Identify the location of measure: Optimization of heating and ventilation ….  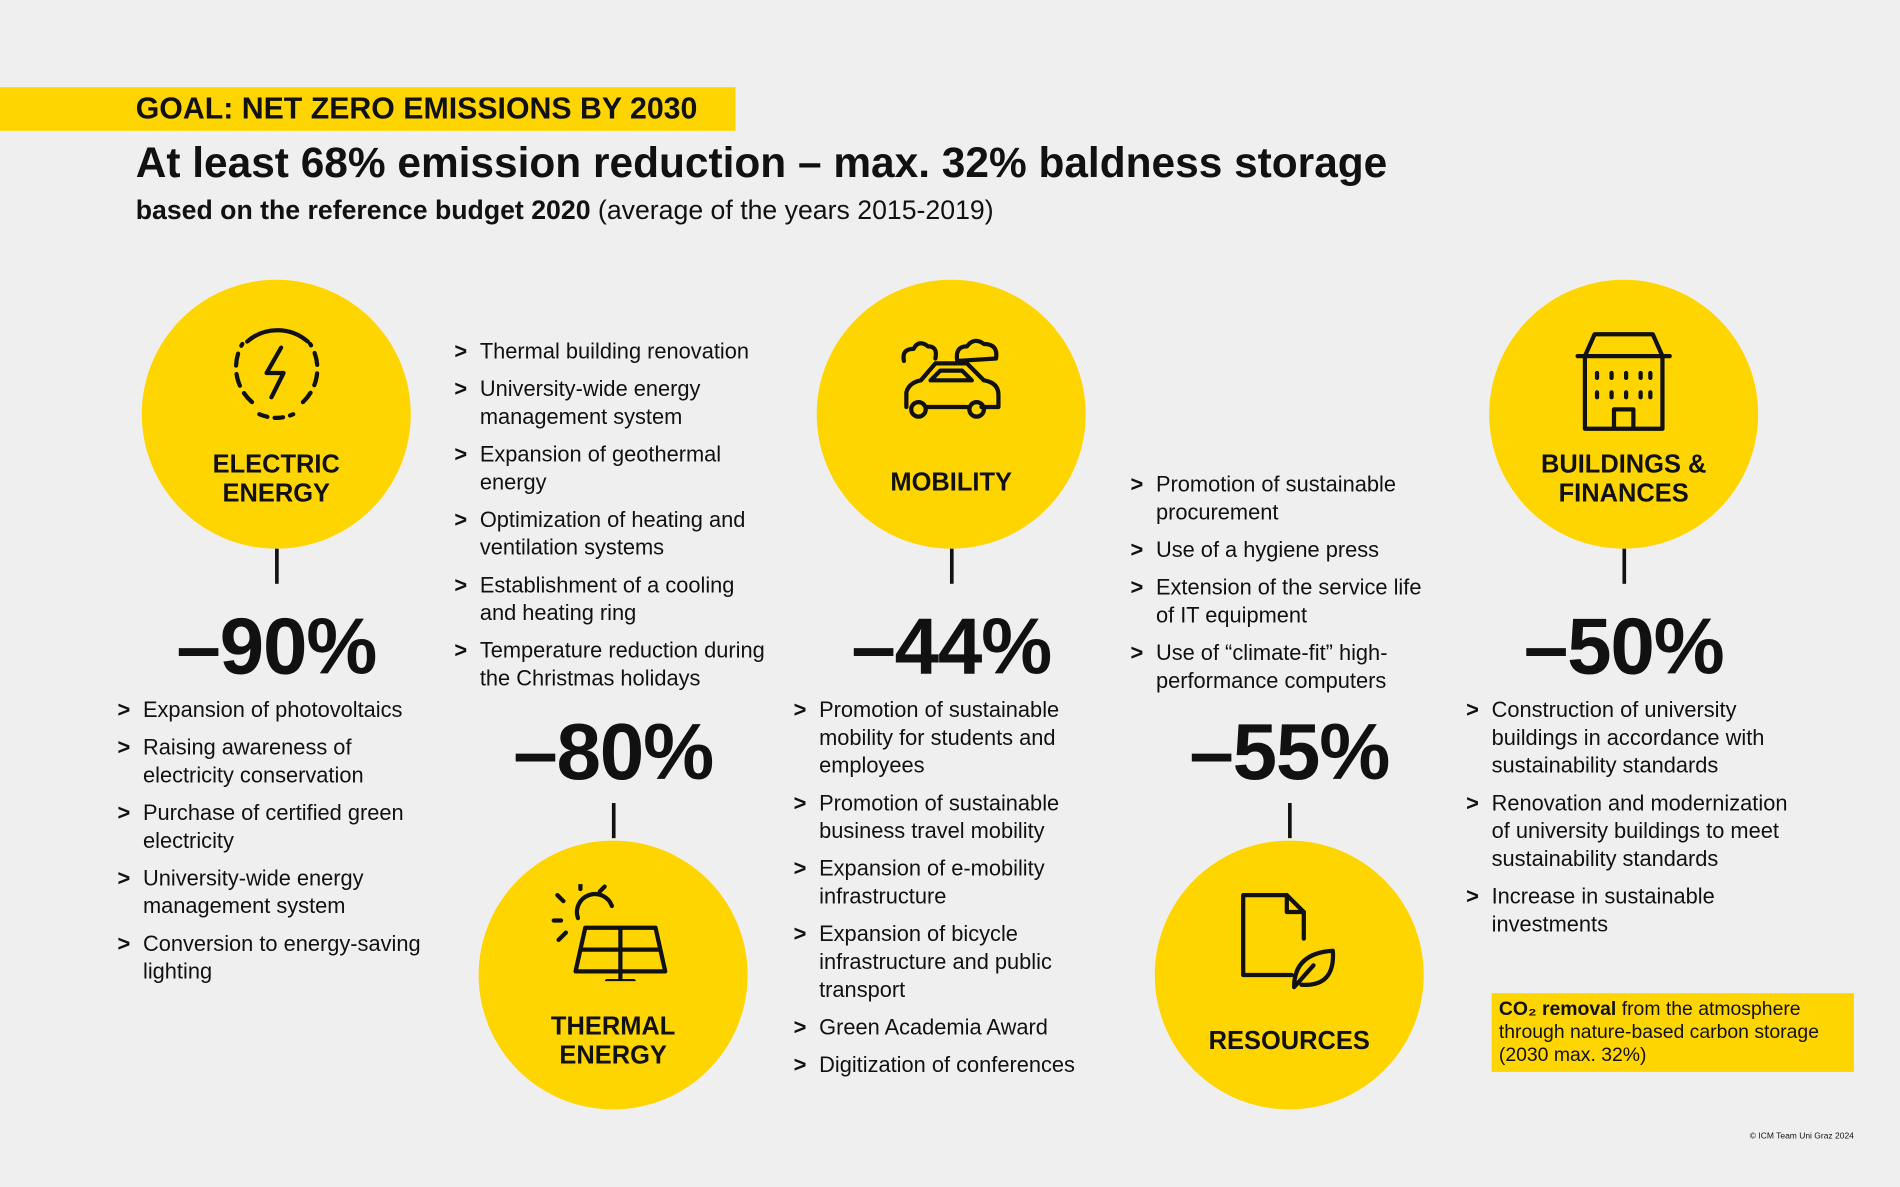
(614, 534).